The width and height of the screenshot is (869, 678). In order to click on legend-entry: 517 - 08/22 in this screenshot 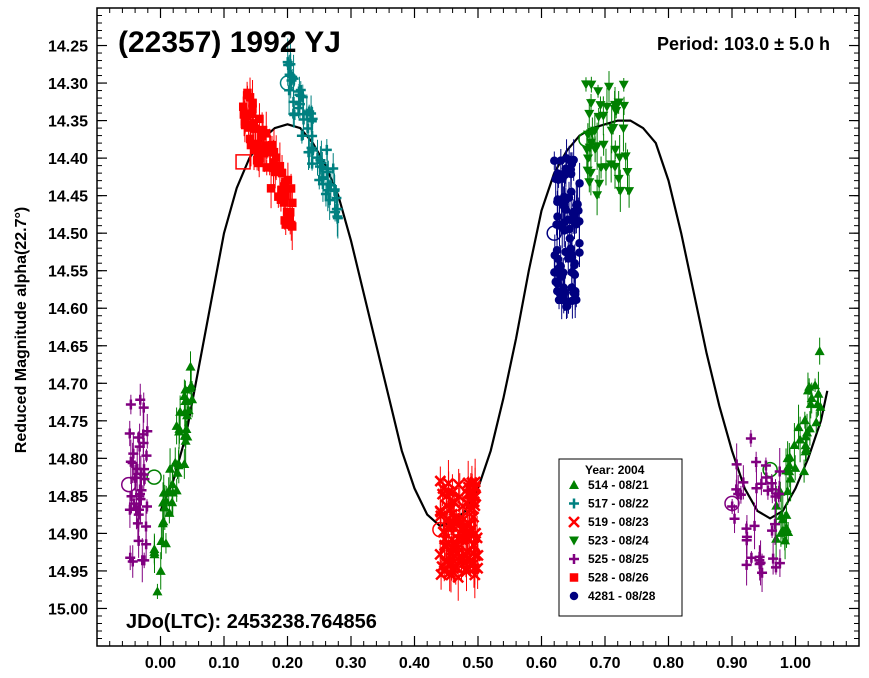, I will do `click(609, 504)`.